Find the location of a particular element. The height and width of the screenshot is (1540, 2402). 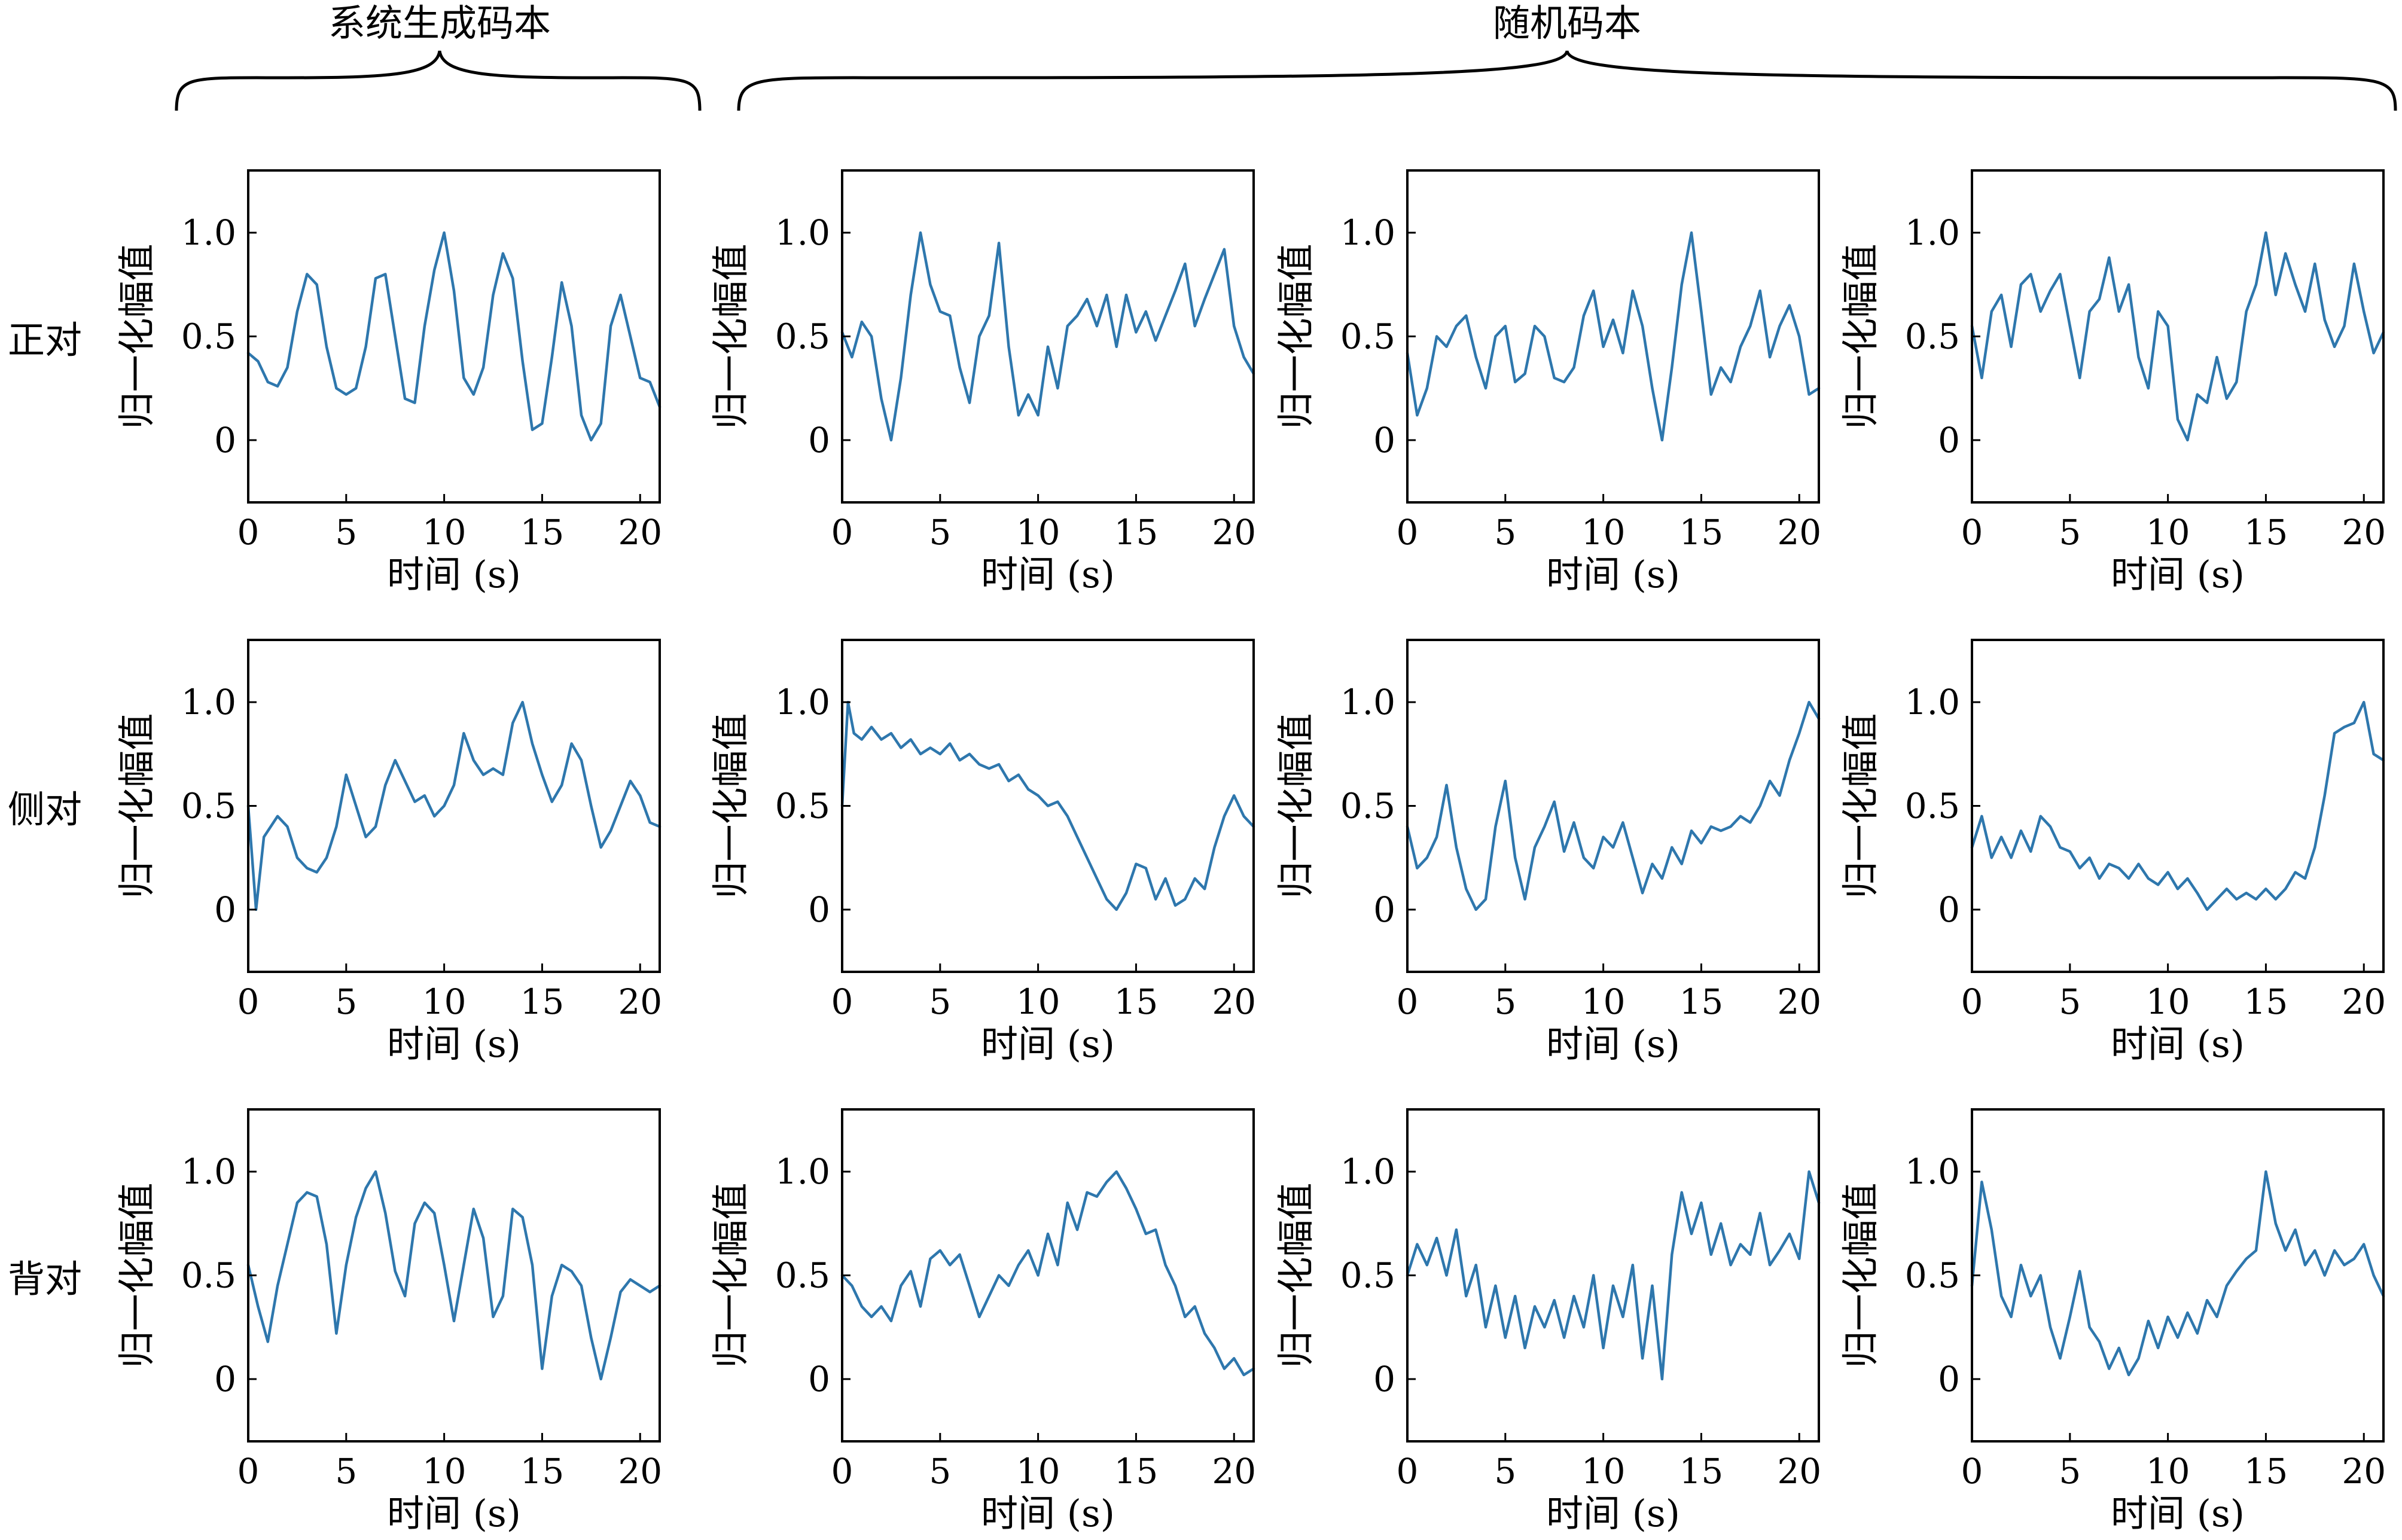

bracket-random-codebook is located at coordinates (1567, 80).